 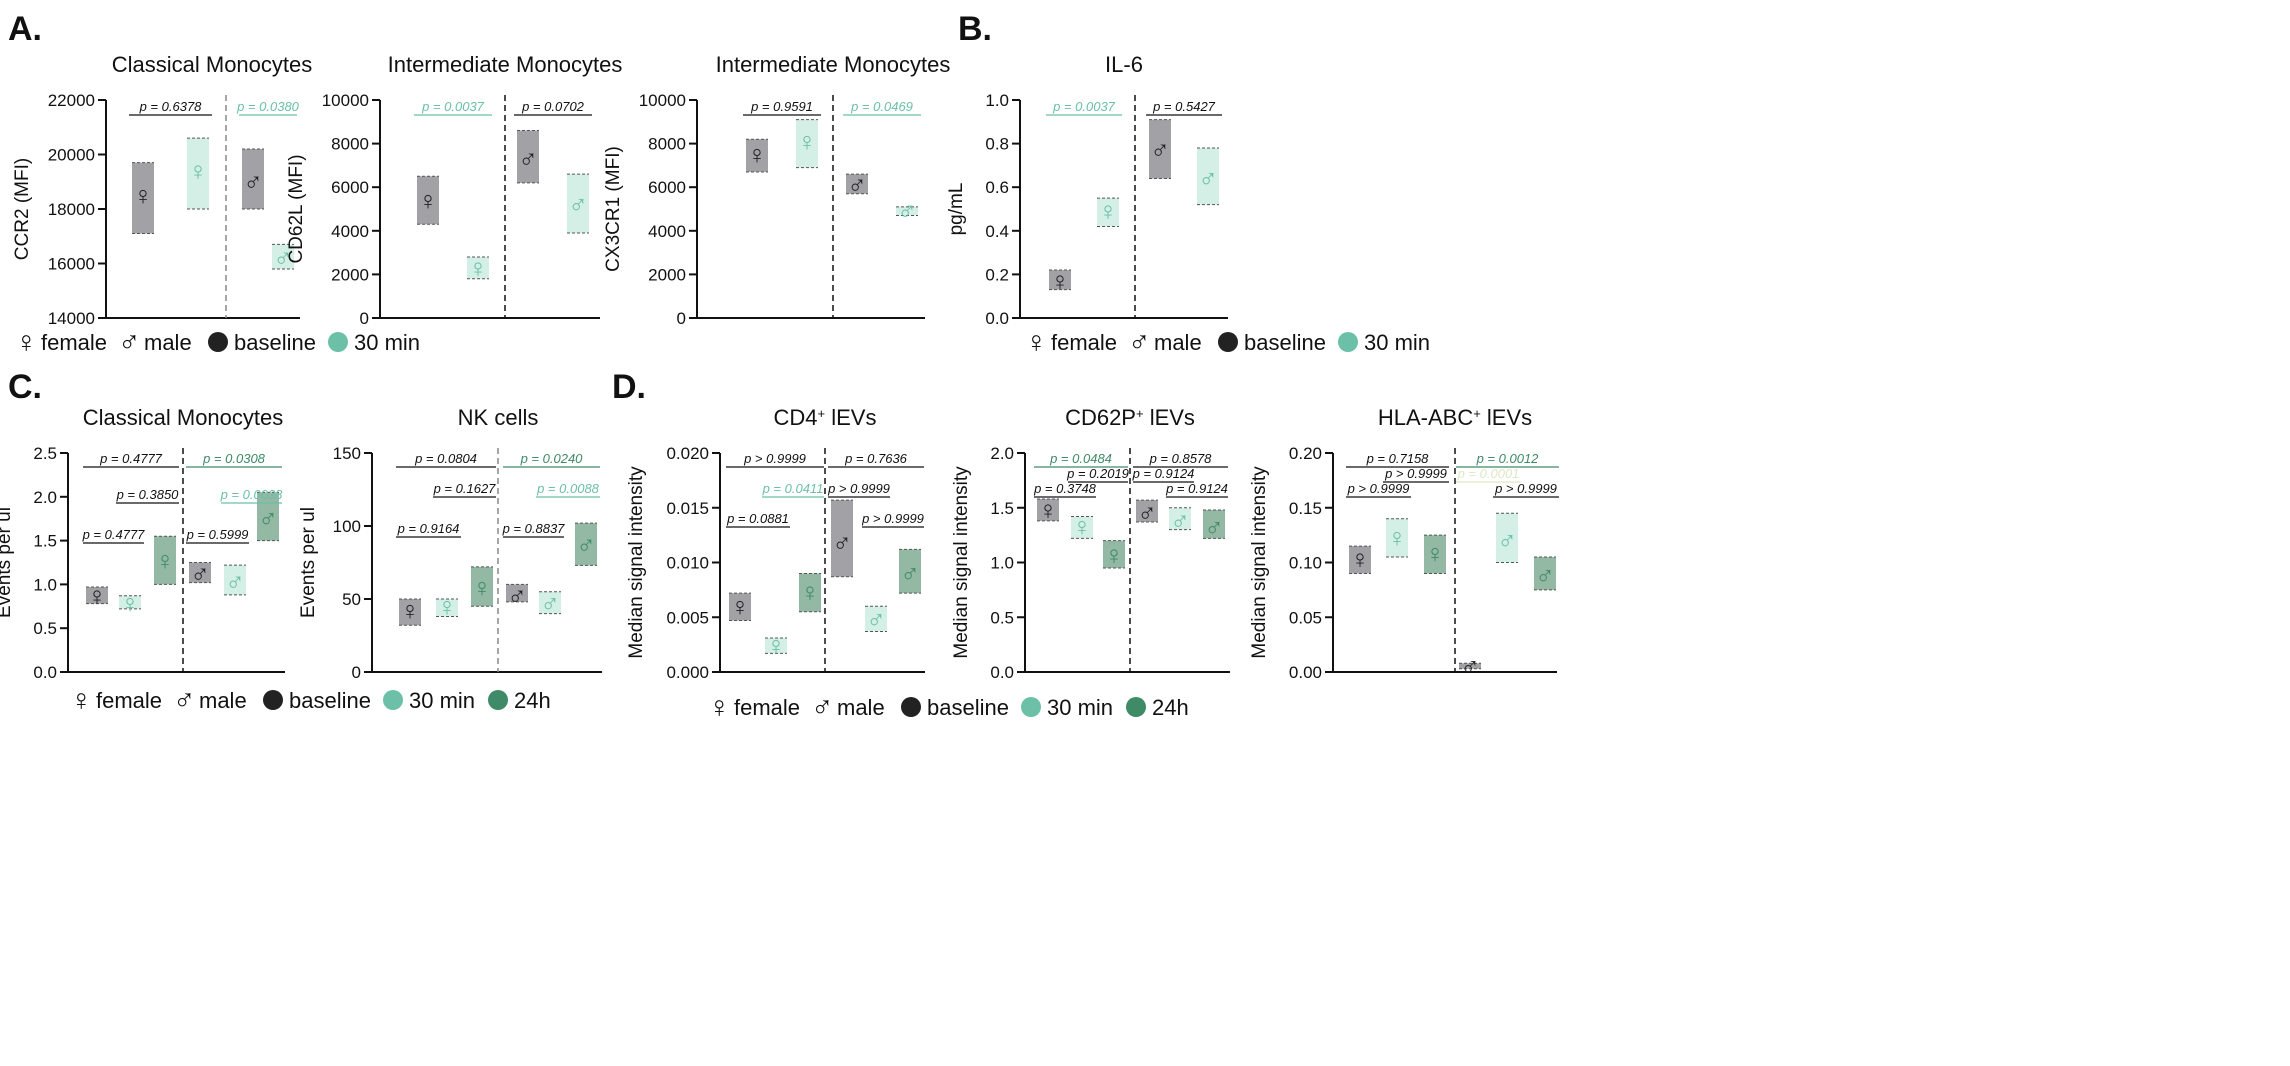 I want to click on p-value-label: p = 0.2019, so click(x=1097, y=473).